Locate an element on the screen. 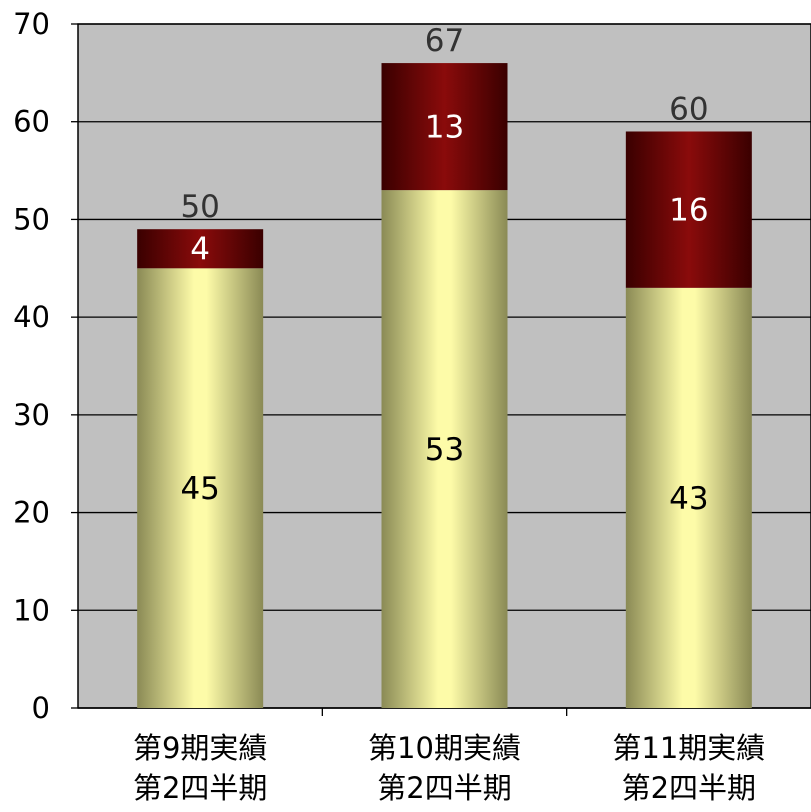 This screenshot has height=812, width=811. data-label-series1: 4 is located at coordinates (200, 250).